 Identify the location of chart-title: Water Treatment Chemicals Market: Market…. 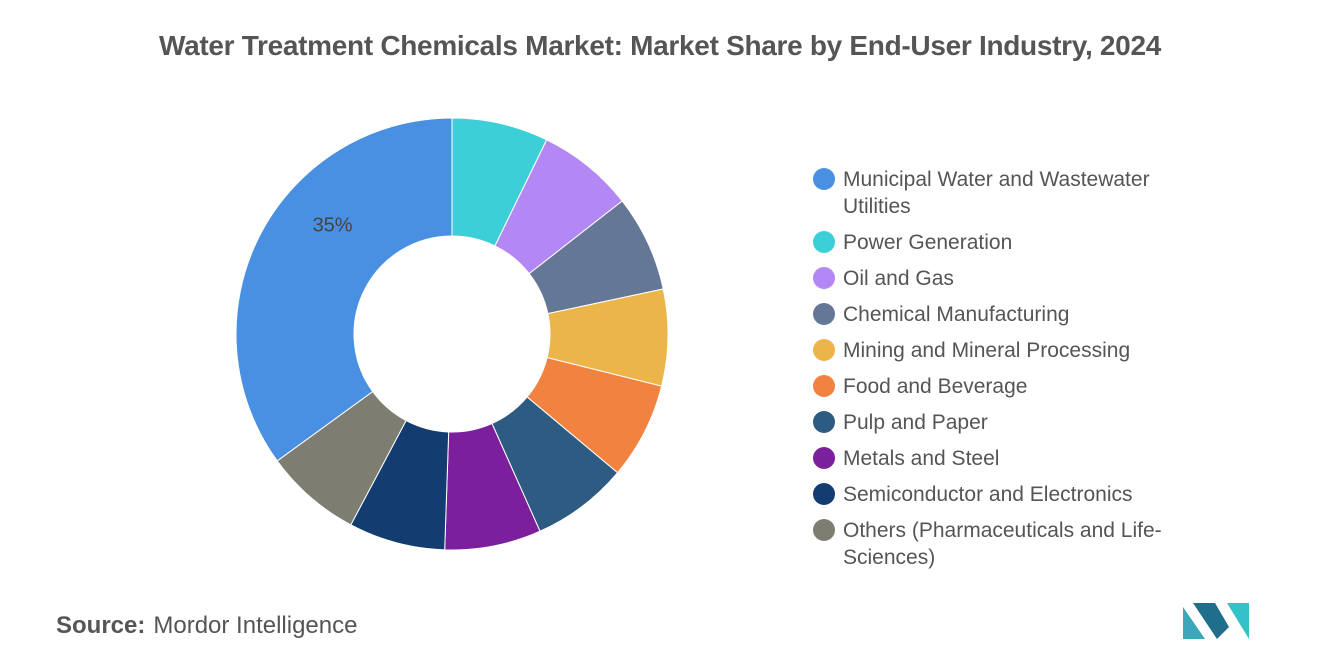
(659, 45).